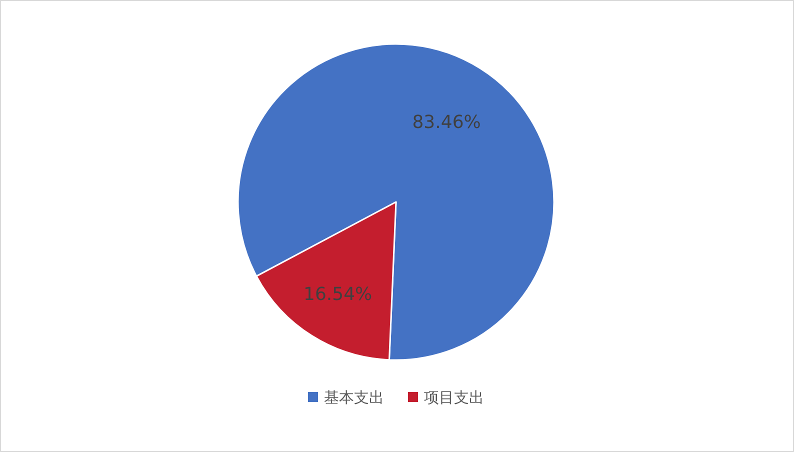  Describe the element at coordinates (338, 295) in the screenshot. I see `data-label: 16.54%` at that location.